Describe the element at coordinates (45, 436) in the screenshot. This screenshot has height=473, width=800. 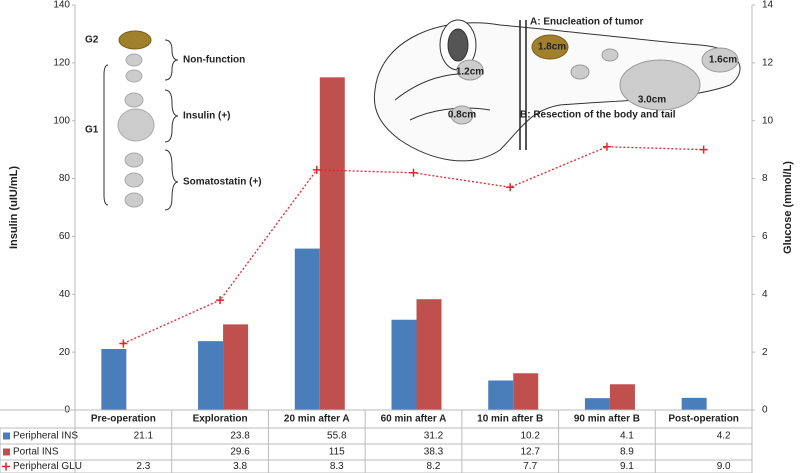
I see `legend-label: Peripheral INS` at that location.